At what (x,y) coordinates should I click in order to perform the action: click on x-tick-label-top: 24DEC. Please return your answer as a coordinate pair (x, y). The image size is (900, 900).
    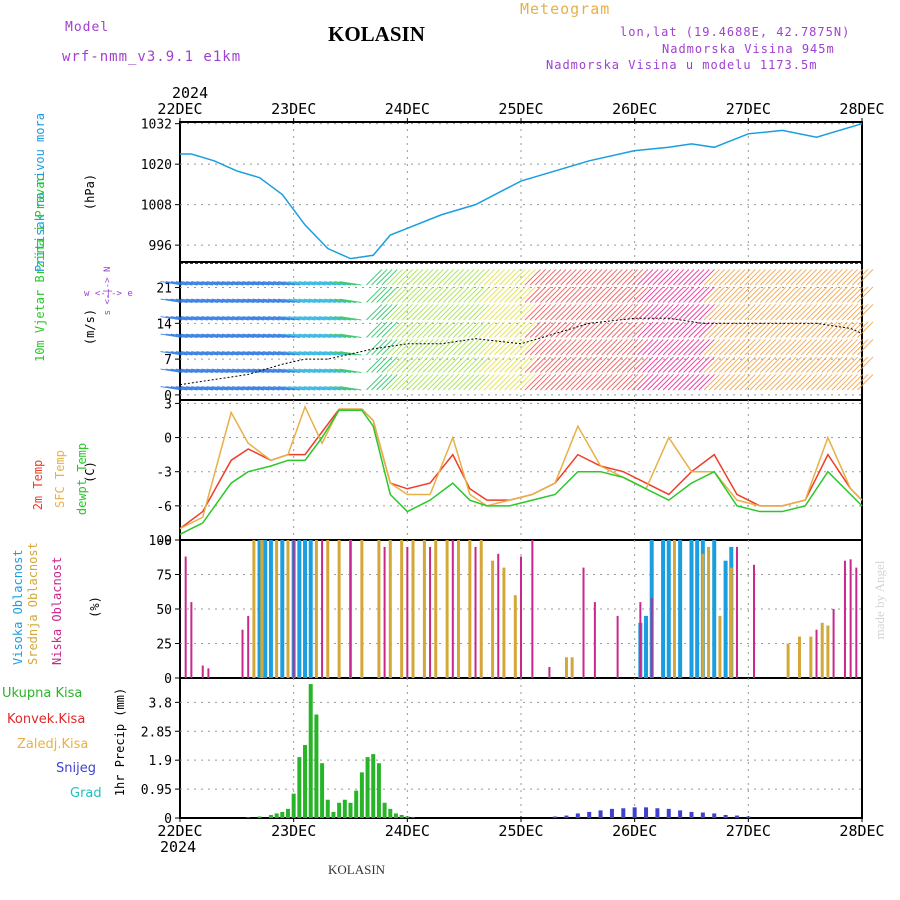
    Looking at the image, I should click on (407, 109).